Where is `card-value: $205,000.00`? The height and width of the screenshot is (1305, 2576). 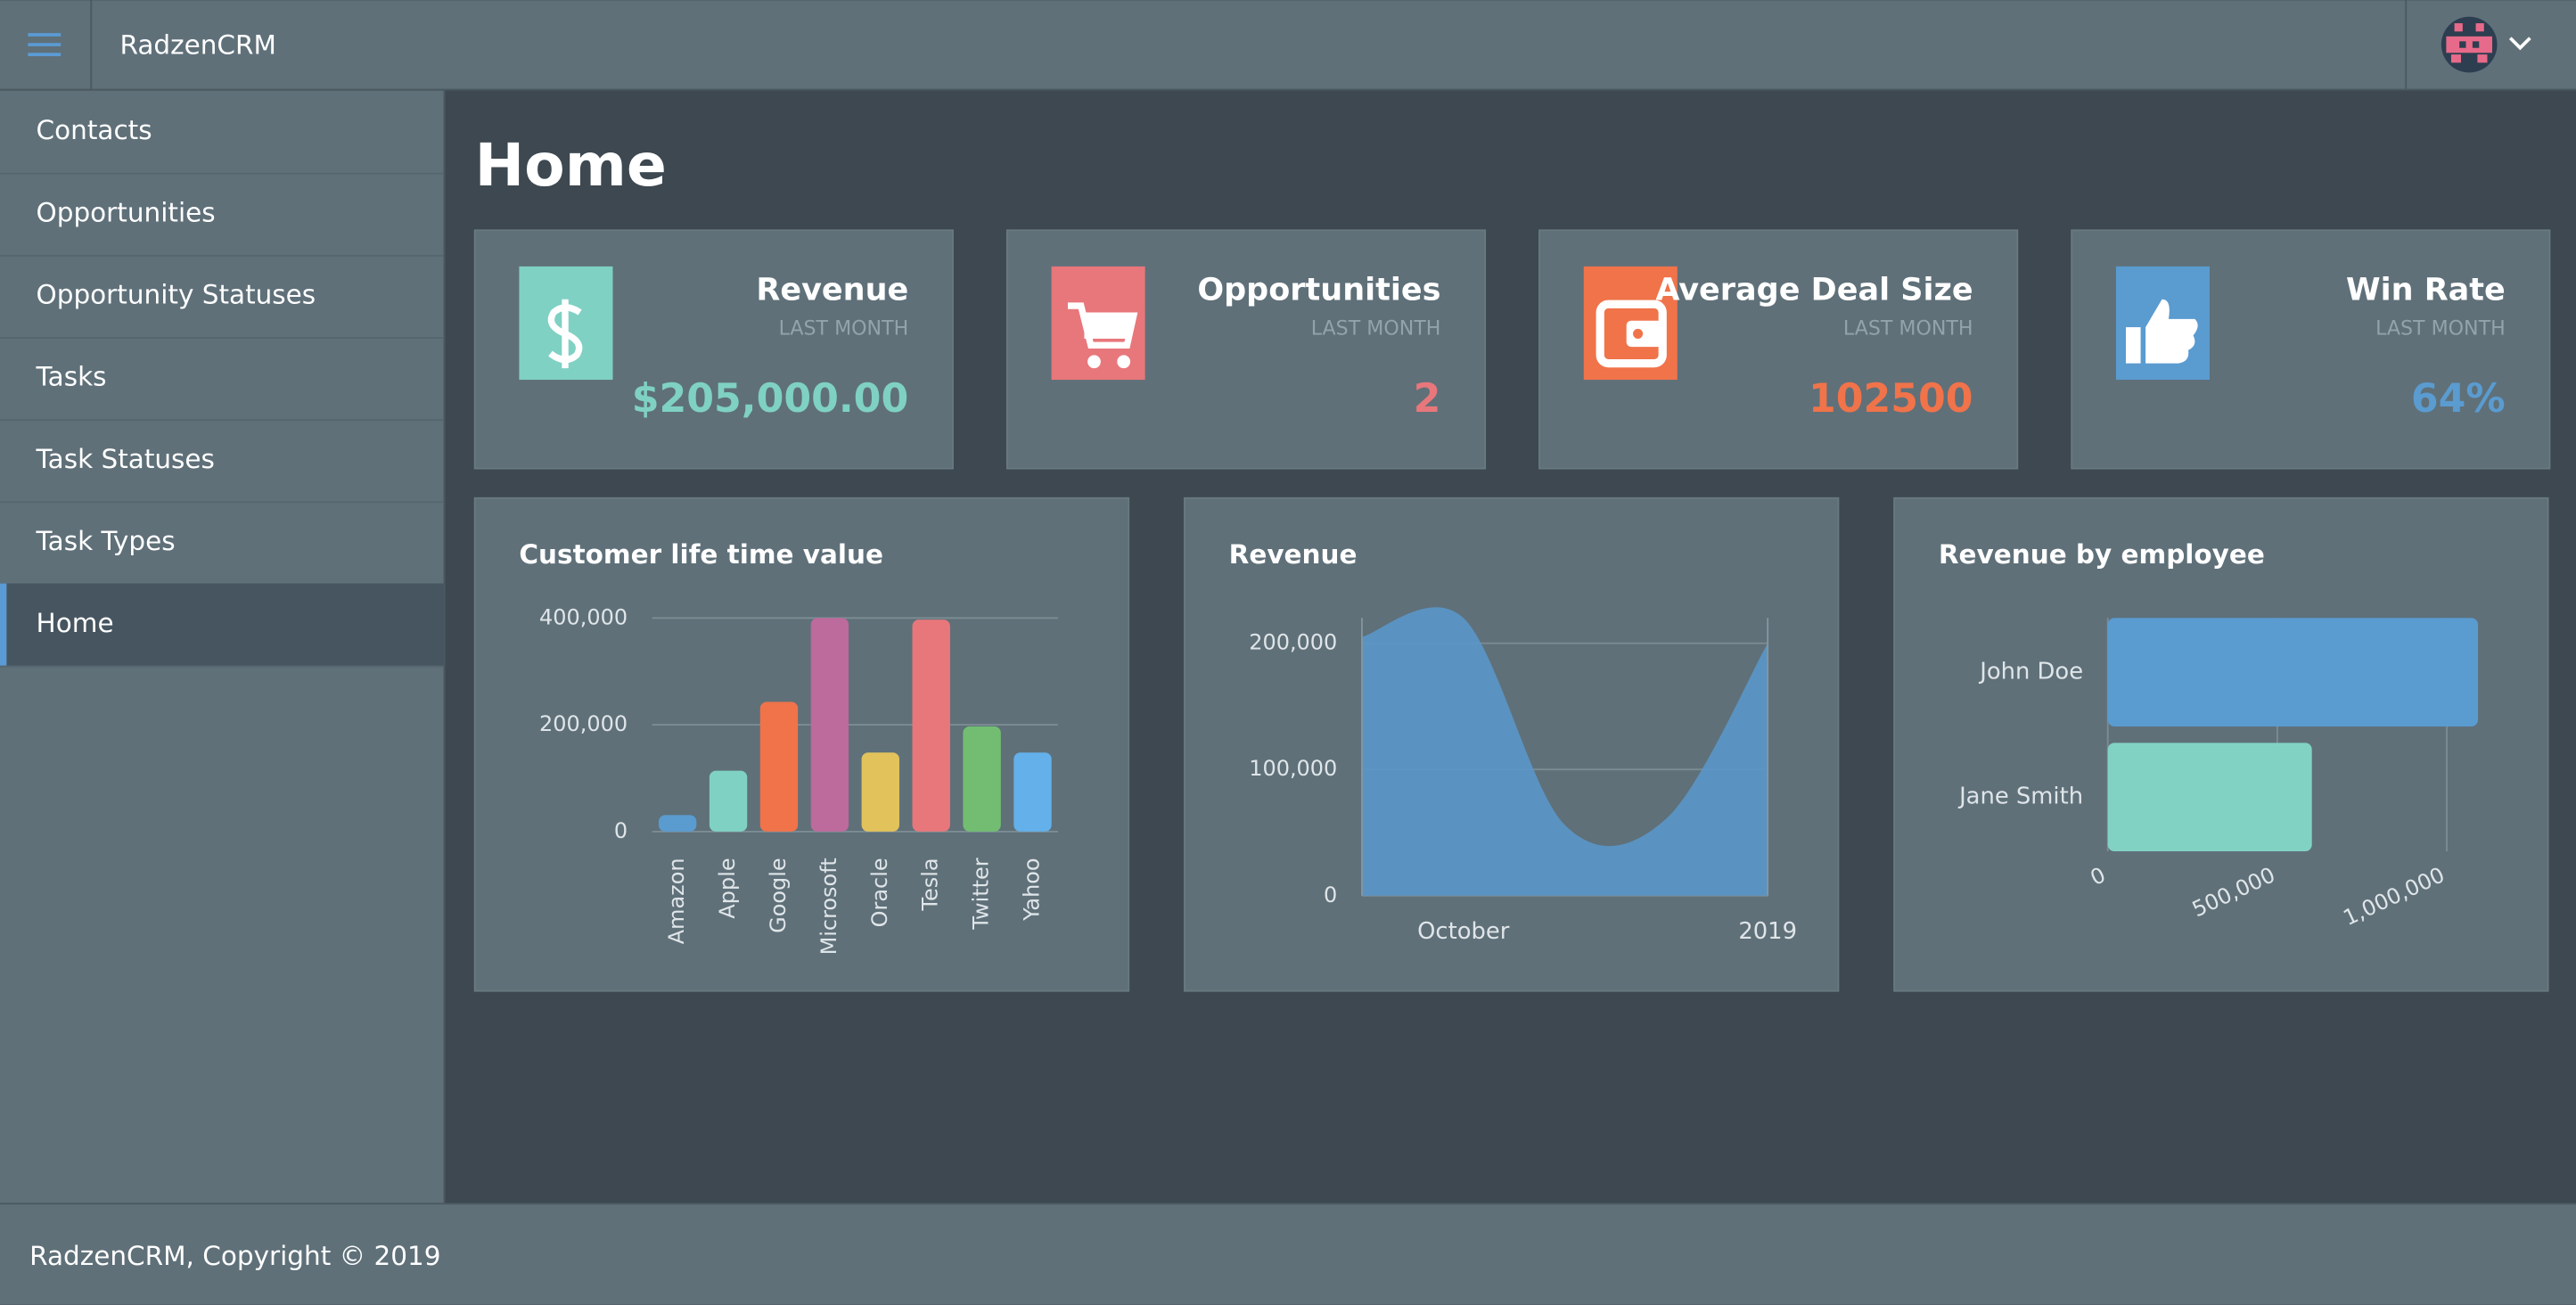 card-value: $205,000.00 is located at coordinates (770, 399).